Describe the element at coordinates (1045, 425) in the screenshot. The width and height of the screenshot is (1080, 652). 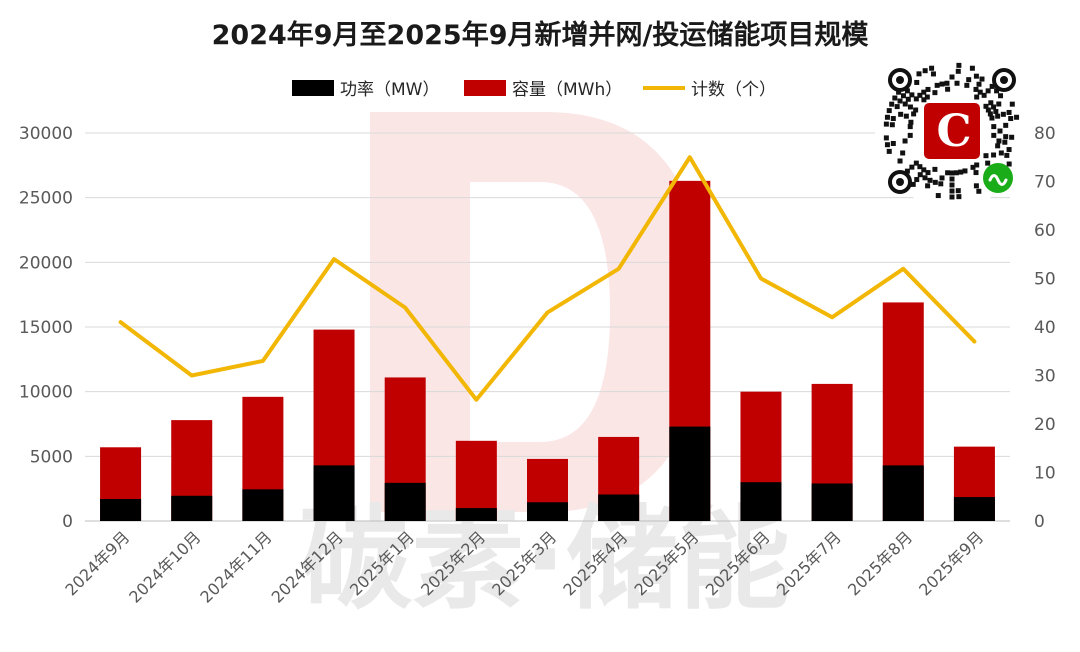
I see `right-tick-label: 20` at that location.